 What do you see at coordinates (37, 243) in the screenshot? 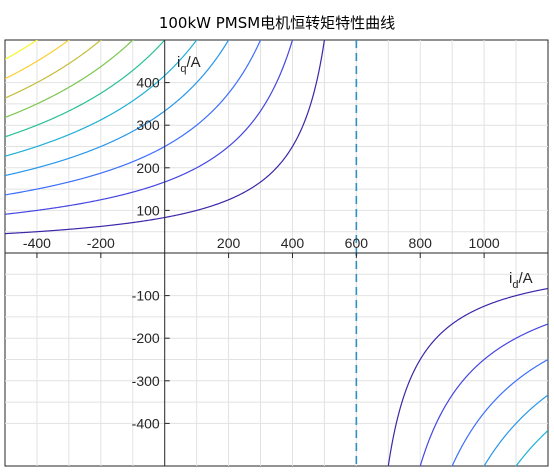
I see `x-tick-label: -400` at bounding box center [37, 243].